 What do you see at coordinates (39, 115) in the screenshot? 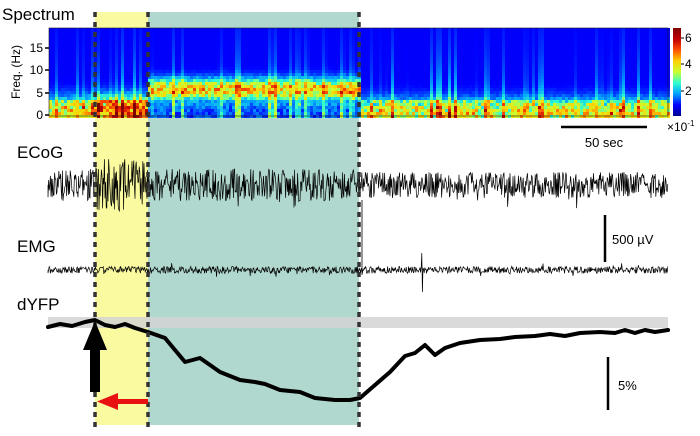
I see `ytick-0: 0` at bounding box center [39, 115].